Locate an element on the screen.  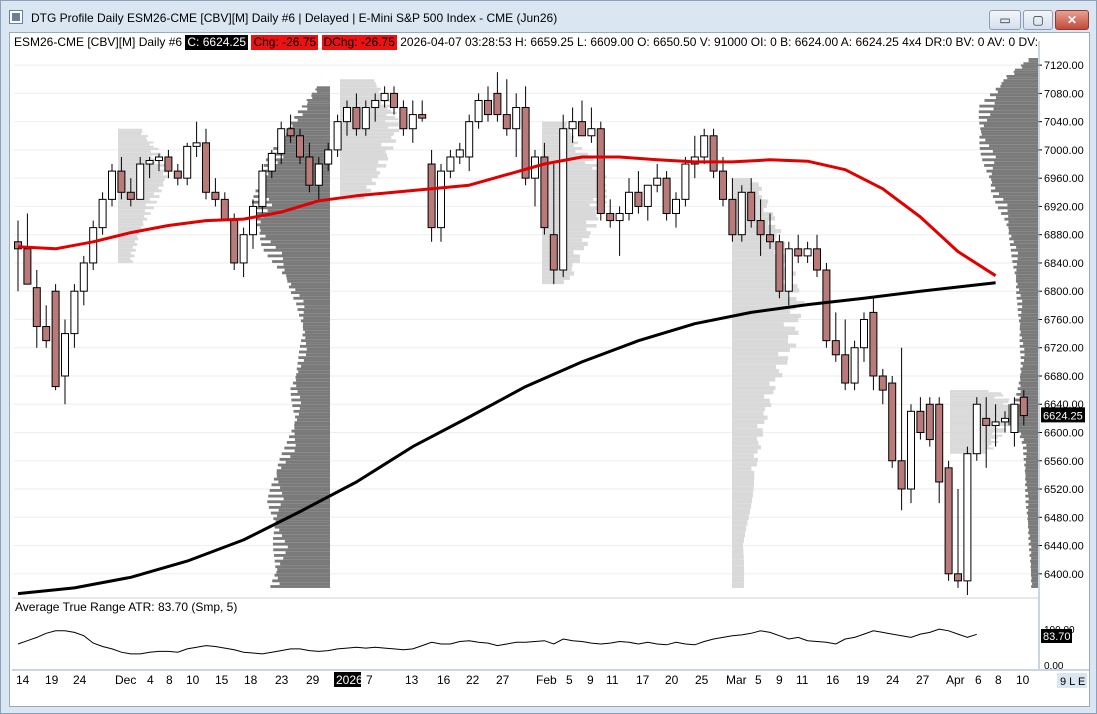
corner-label: 9 L E is located at coordinates (1072, 680).